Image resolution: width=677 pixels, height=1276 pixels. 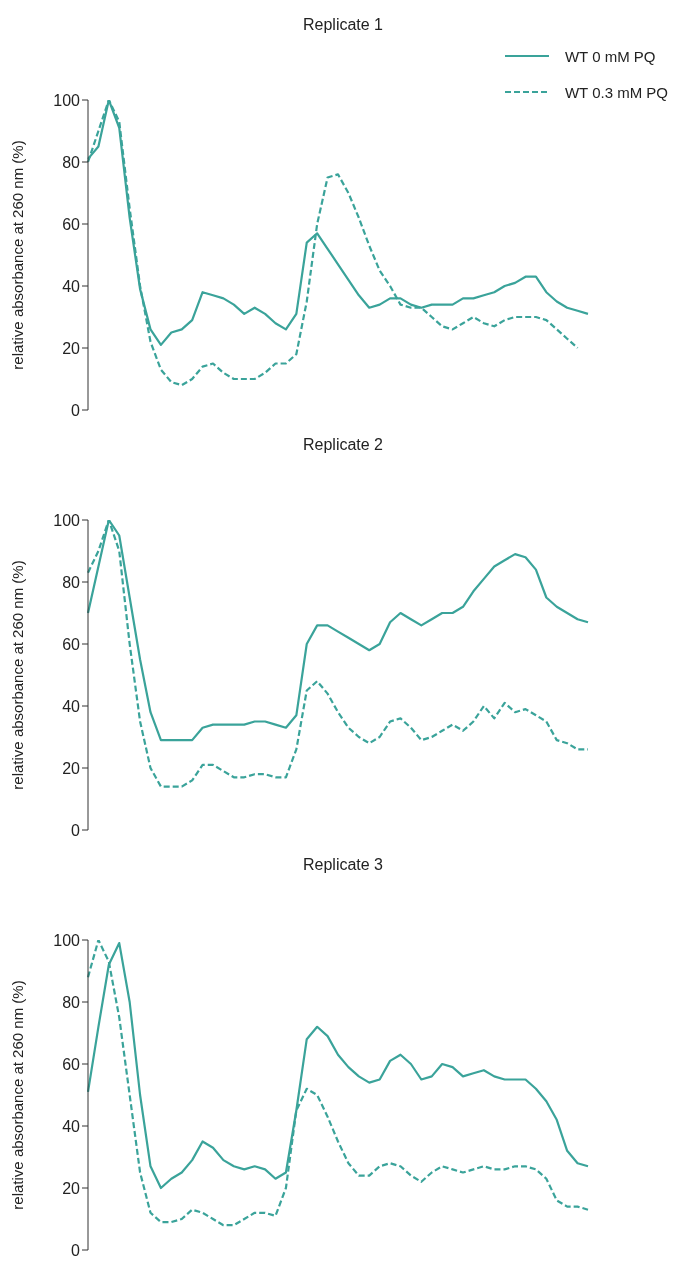 What do you see at coordinates (342, 865) in the screenshot?
I see `chart-title: Replicate 3` at bounding box center [342, 865].